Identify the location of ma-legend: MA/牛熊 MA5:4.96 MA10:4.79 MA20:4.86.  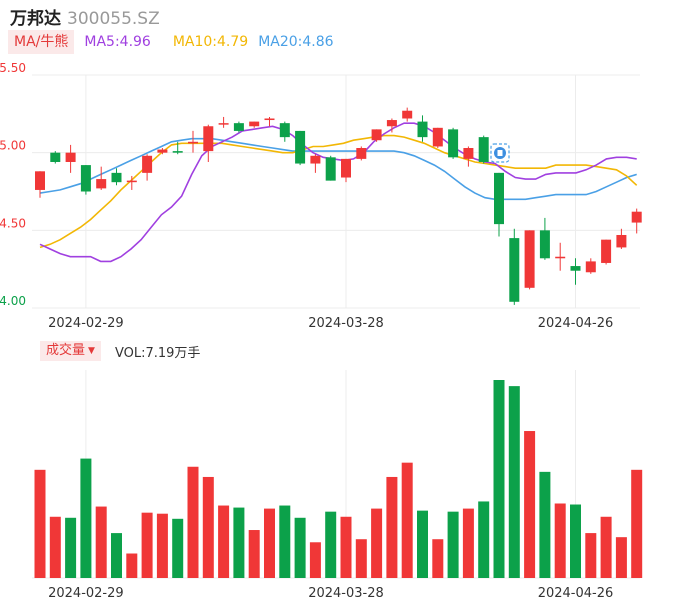
(171, 42).